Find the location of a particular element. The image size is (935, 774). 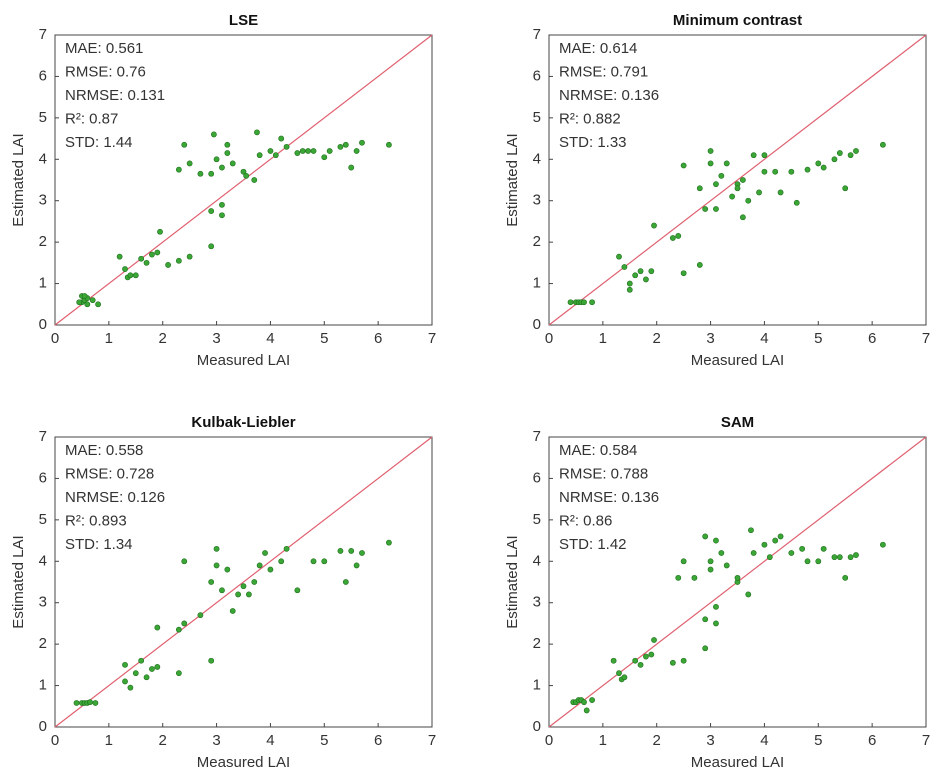

x-tick-label: 3 is located at coordinates (216, 338).